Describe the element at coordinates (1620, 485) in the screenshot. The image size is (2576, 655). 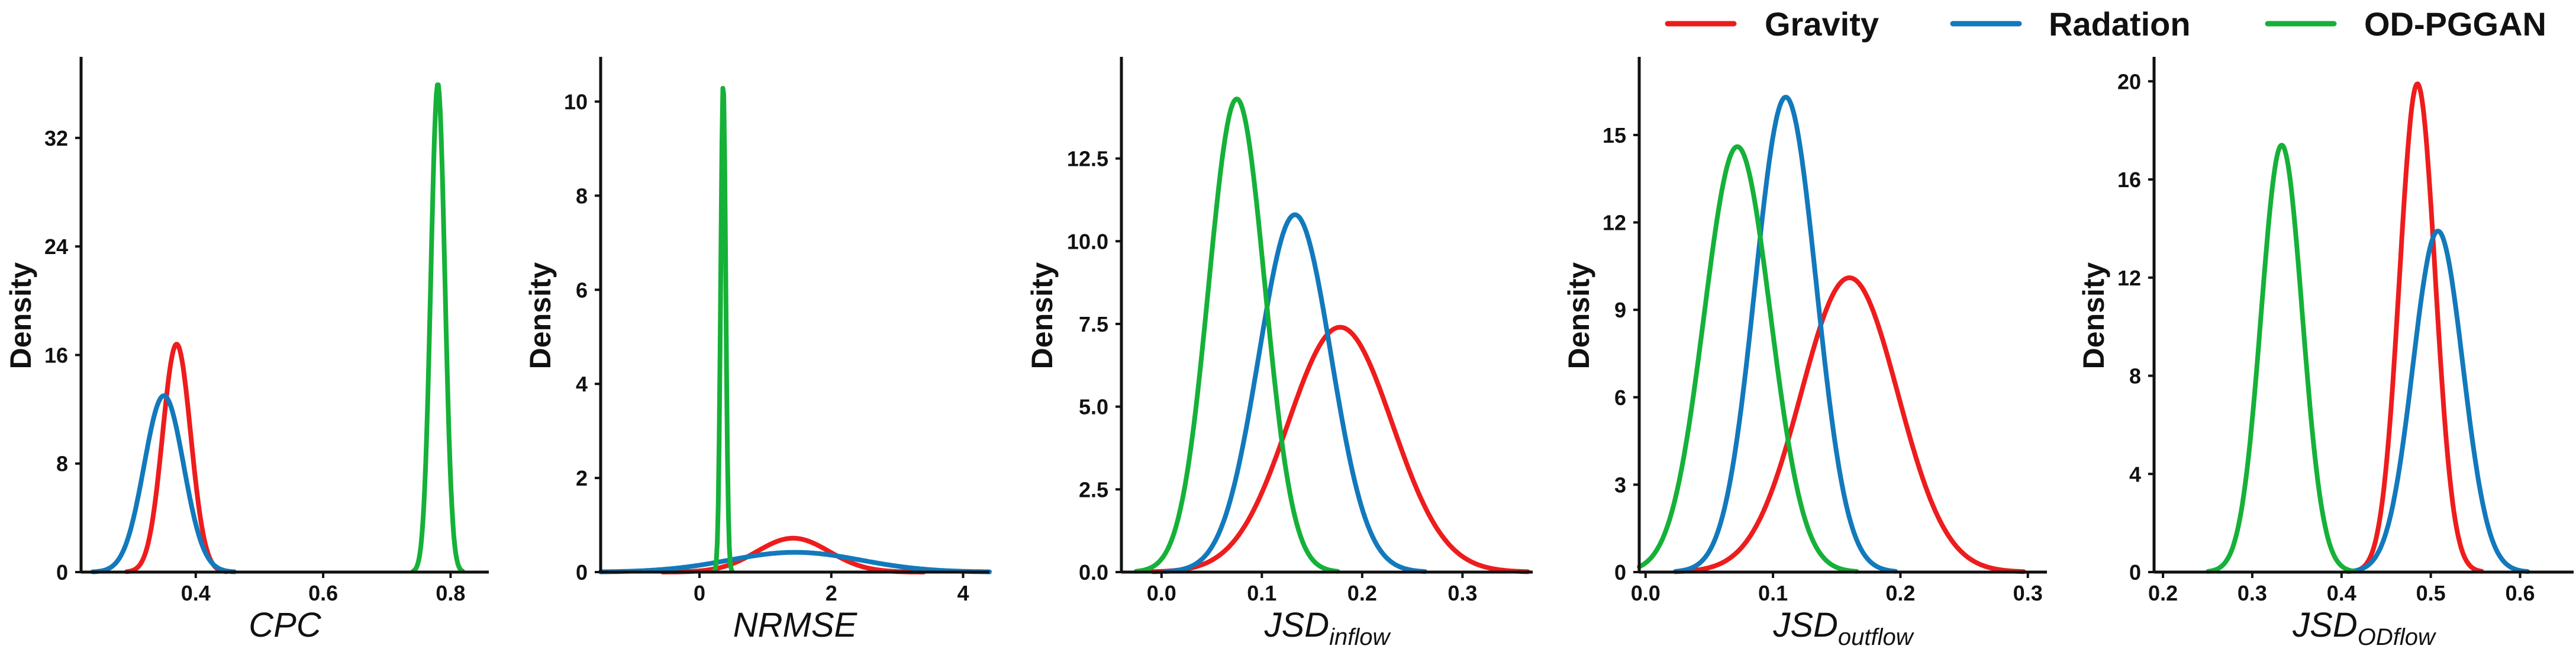
I see `y-tick-label: 3` at that location.